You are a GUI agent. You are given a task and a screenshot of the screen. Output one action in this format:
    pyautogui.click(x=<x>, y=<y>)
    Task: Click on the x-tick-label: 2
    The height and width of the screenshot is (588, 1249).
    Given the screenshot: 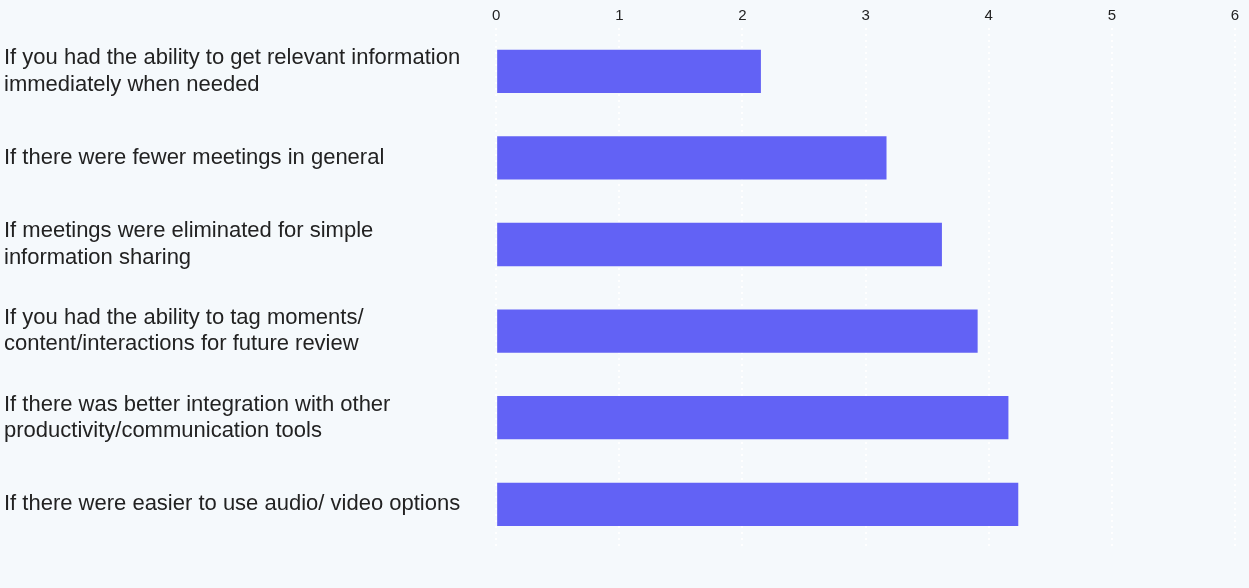 What is the action you would take?
    pyautogui.click(x=742, y=15)
    